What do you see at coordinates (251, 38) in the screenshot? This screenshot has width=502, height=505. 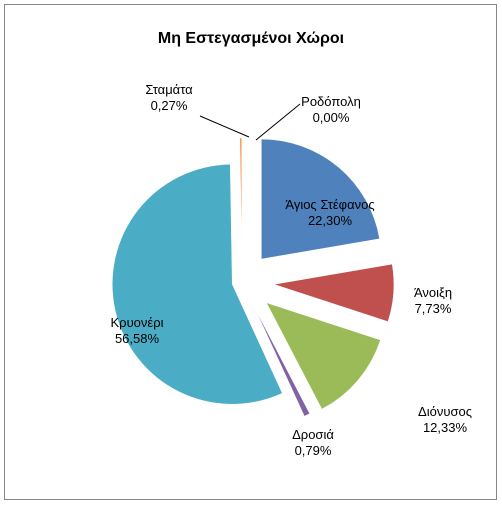 I see `chart-title: Μη Εστεγασμένοι Χώροι` at bounding box center [251, 38].